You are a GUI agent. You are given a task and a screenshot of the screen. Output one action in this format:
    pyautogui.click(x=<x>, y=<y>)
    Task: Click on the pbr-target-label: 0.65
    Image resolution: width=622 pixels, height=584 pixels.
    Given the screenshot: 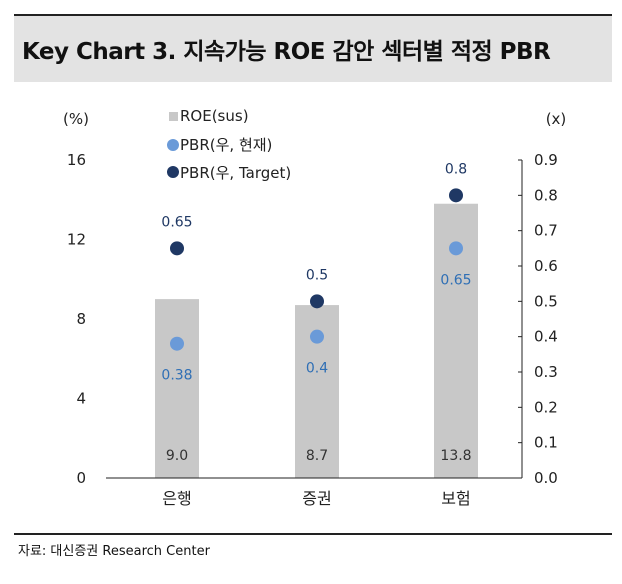 What is the action you would take?
    pyautogui.click(x=176, y=222)
    